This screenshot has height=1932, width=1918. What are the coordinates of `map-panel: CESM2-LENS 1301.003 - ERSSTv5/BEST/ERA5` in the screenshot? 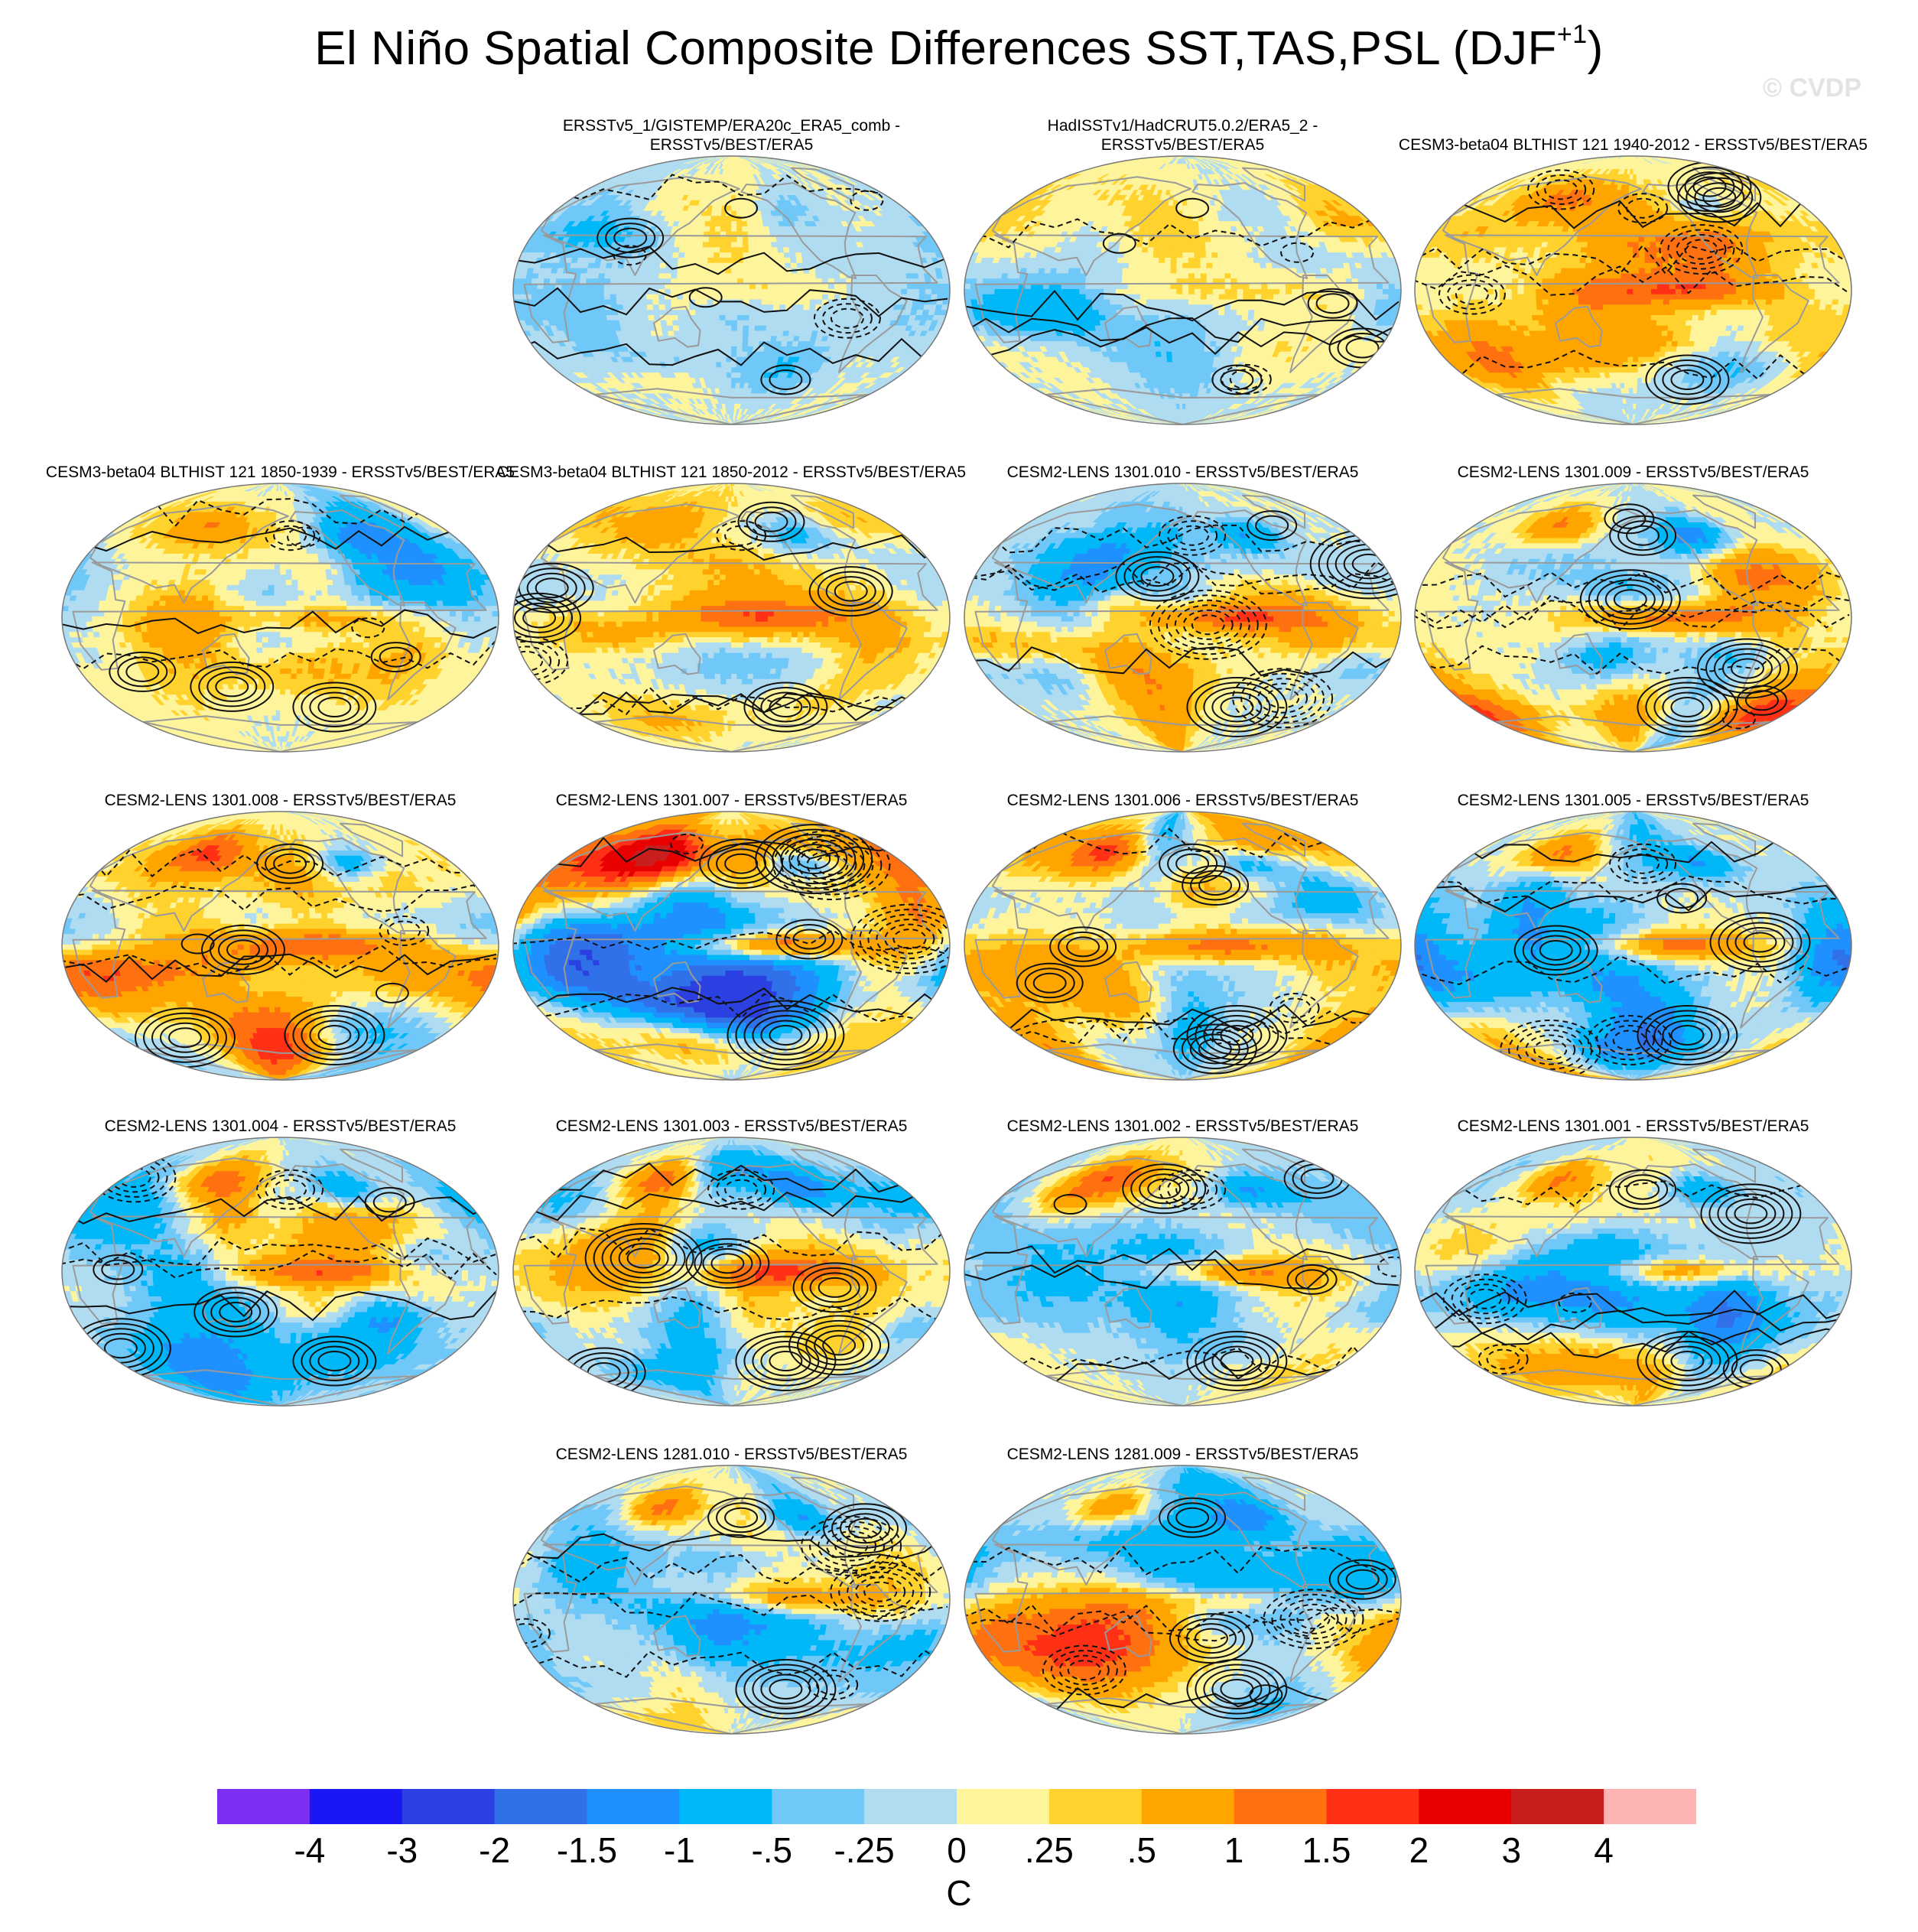 It's located at (731, 1254).